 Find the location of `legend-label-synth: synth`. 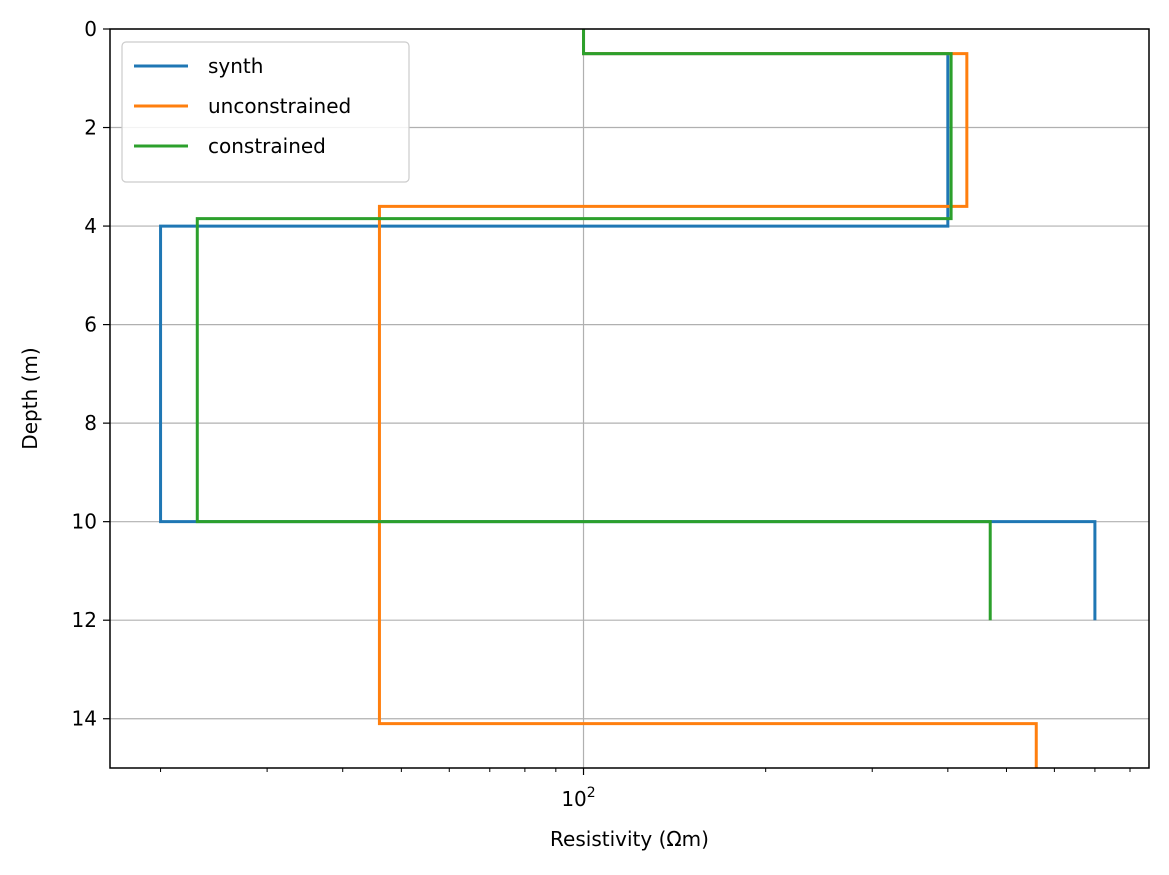

legend-label-synth: synth is located at coordinates (235, 66).